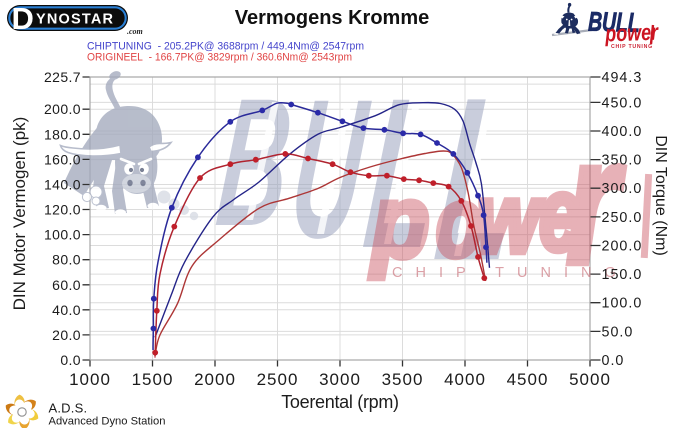  Describe the element at coordinates (622, 103) in the screenshot. I see `svg-text: 450.0` at that location.